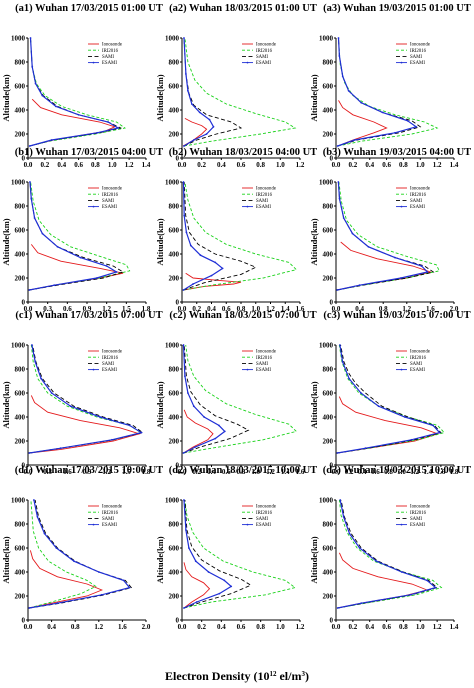 The height and width of the screenshot is (688, 474). What do you see at coordinates (262, 519) in the screenshot?
I see `legend-label-sami: SAMI` at bounding box center [262, 519].